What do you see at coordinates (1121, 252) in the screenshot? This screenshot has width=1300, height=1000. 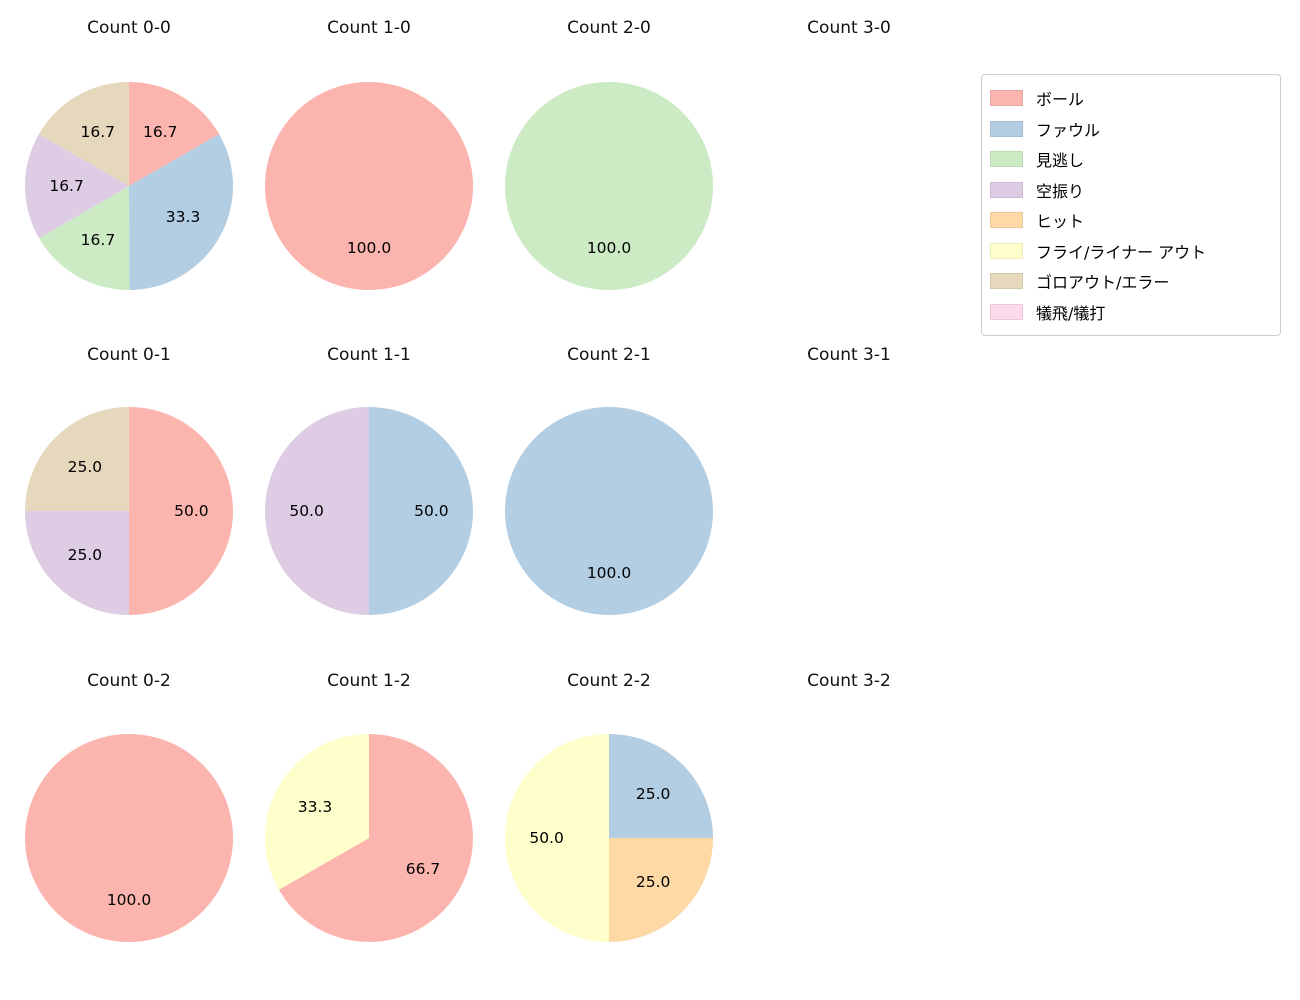 I see `legend-label: フライ/ライナー アウト` at bounding box center [1121, 252].